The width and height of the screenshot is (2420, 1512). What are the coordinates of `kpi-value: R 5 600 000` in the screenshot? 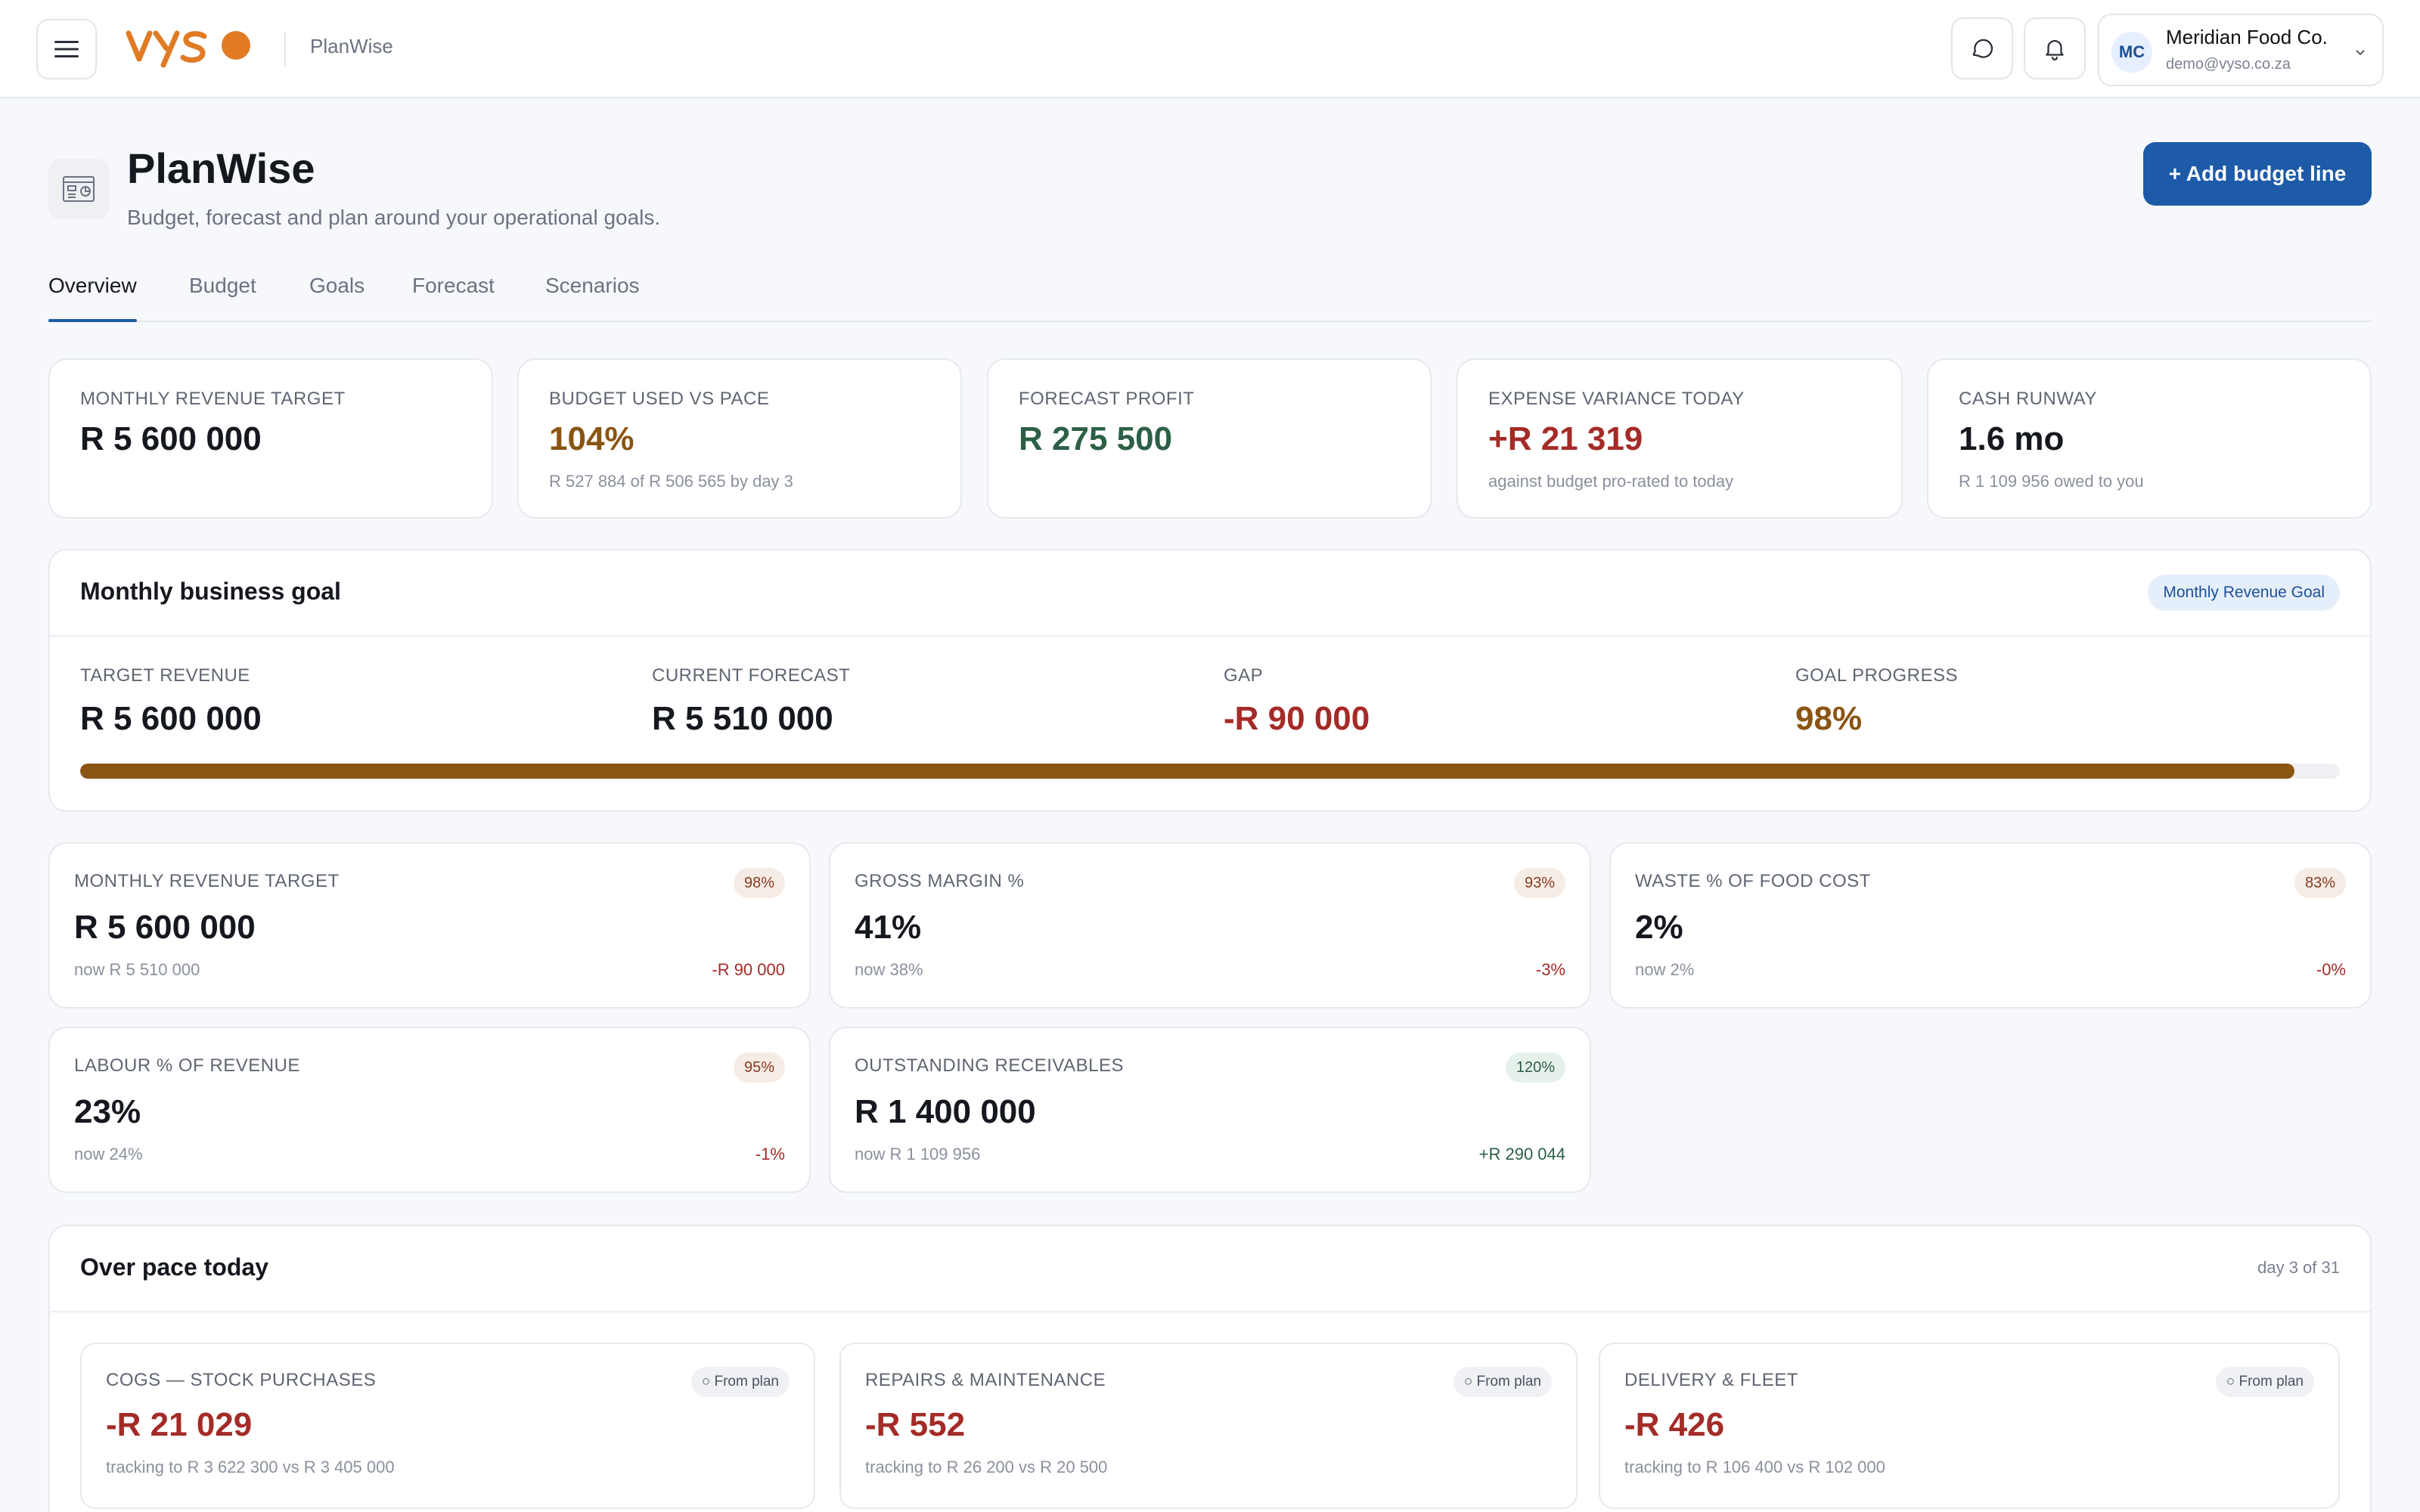 It's located at (171, 439).